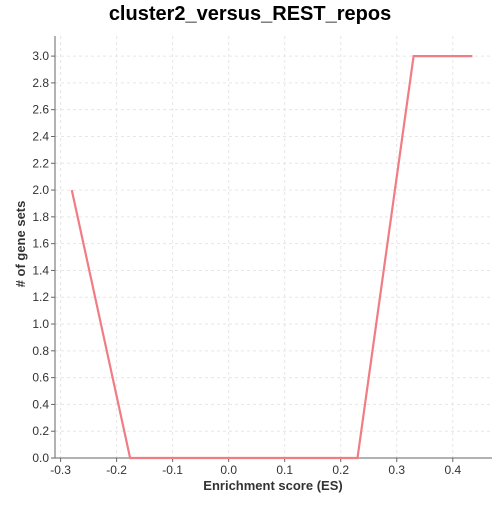  What do you see at coordinates (40, 458) in the screenshot?
I see `y-tick-label: 0.0` at bounding box center [40, 458].